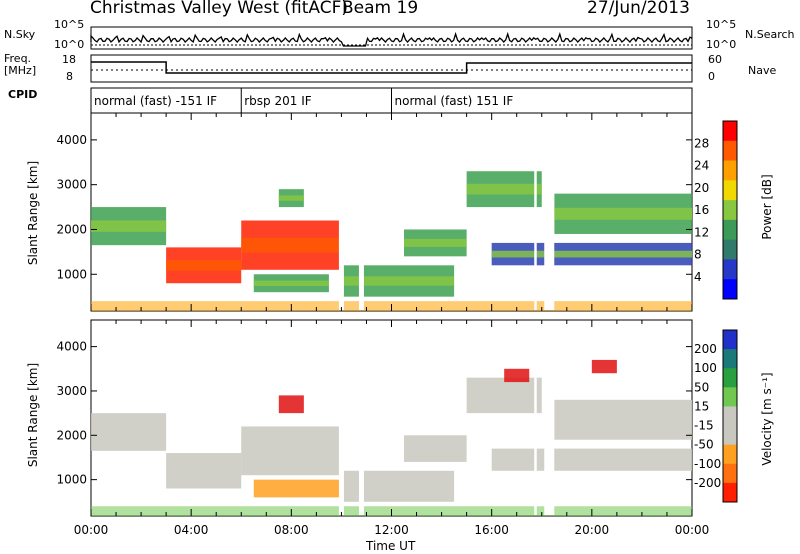 This screenshot has width=800, height=554. Describe the element at coordinates (698, 255) in the screenshot. I see `power-colorbar-tick-label: 8` at that location.